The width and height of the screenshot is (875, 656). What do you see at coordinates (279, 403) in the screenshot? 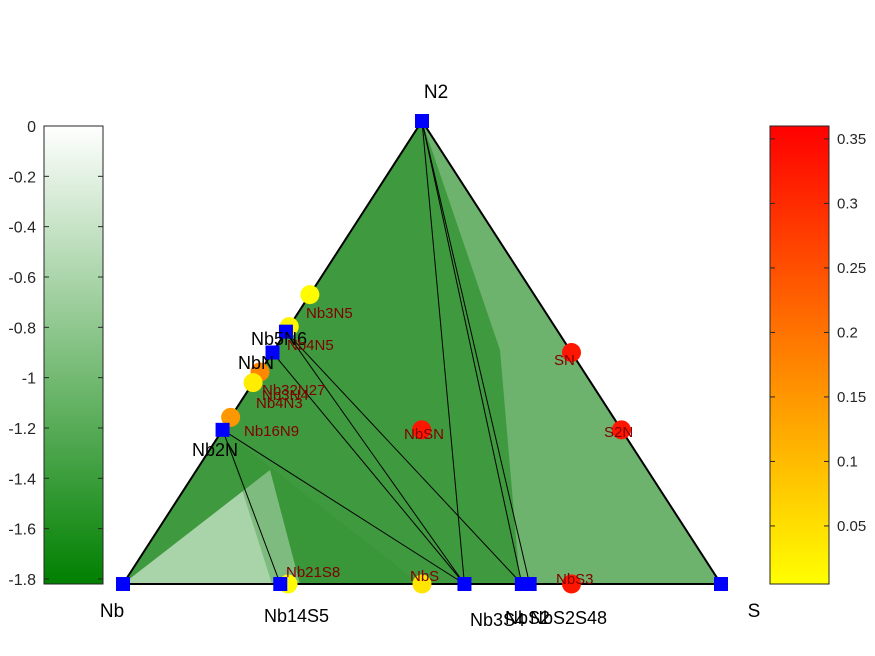
I see `unstable-phase-label: Nb4N3` at bounding box center [279, 403].